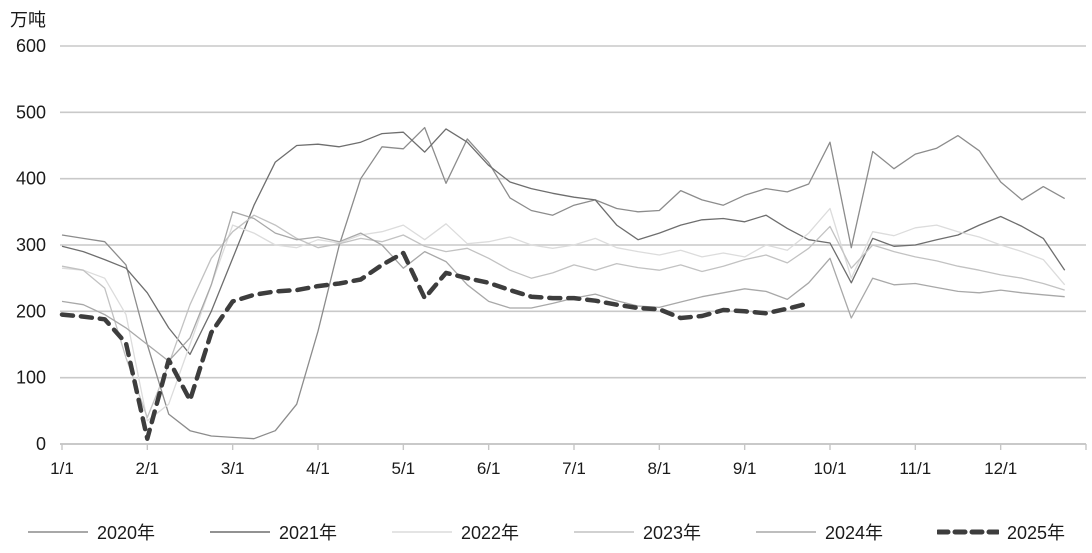 This screenshot has height=553, width=1092. Describe the element at coordinates (28, 20) in the screenshot. I see `y-axis-unit-label: 万吨` at that location.